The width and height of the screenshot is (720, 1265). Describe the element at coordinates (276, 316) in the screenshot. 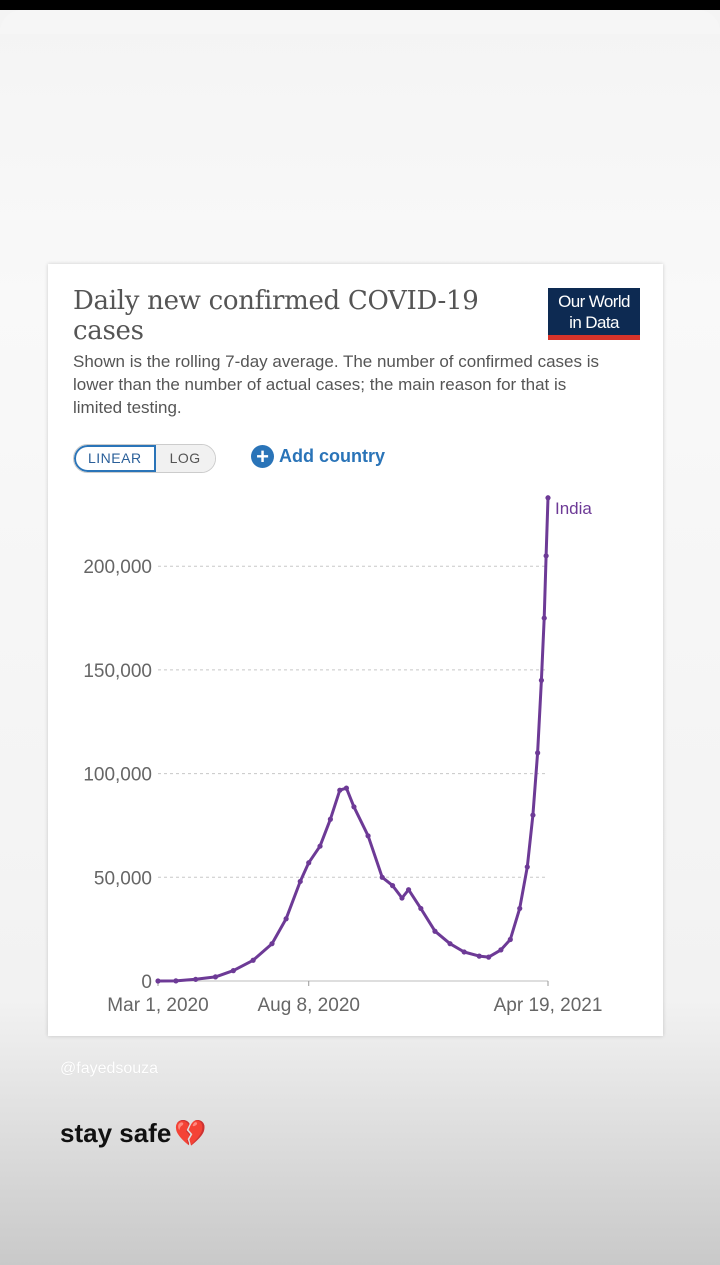

I see `chart-title: Daily new confirmed COVID-19 cases` at that location.